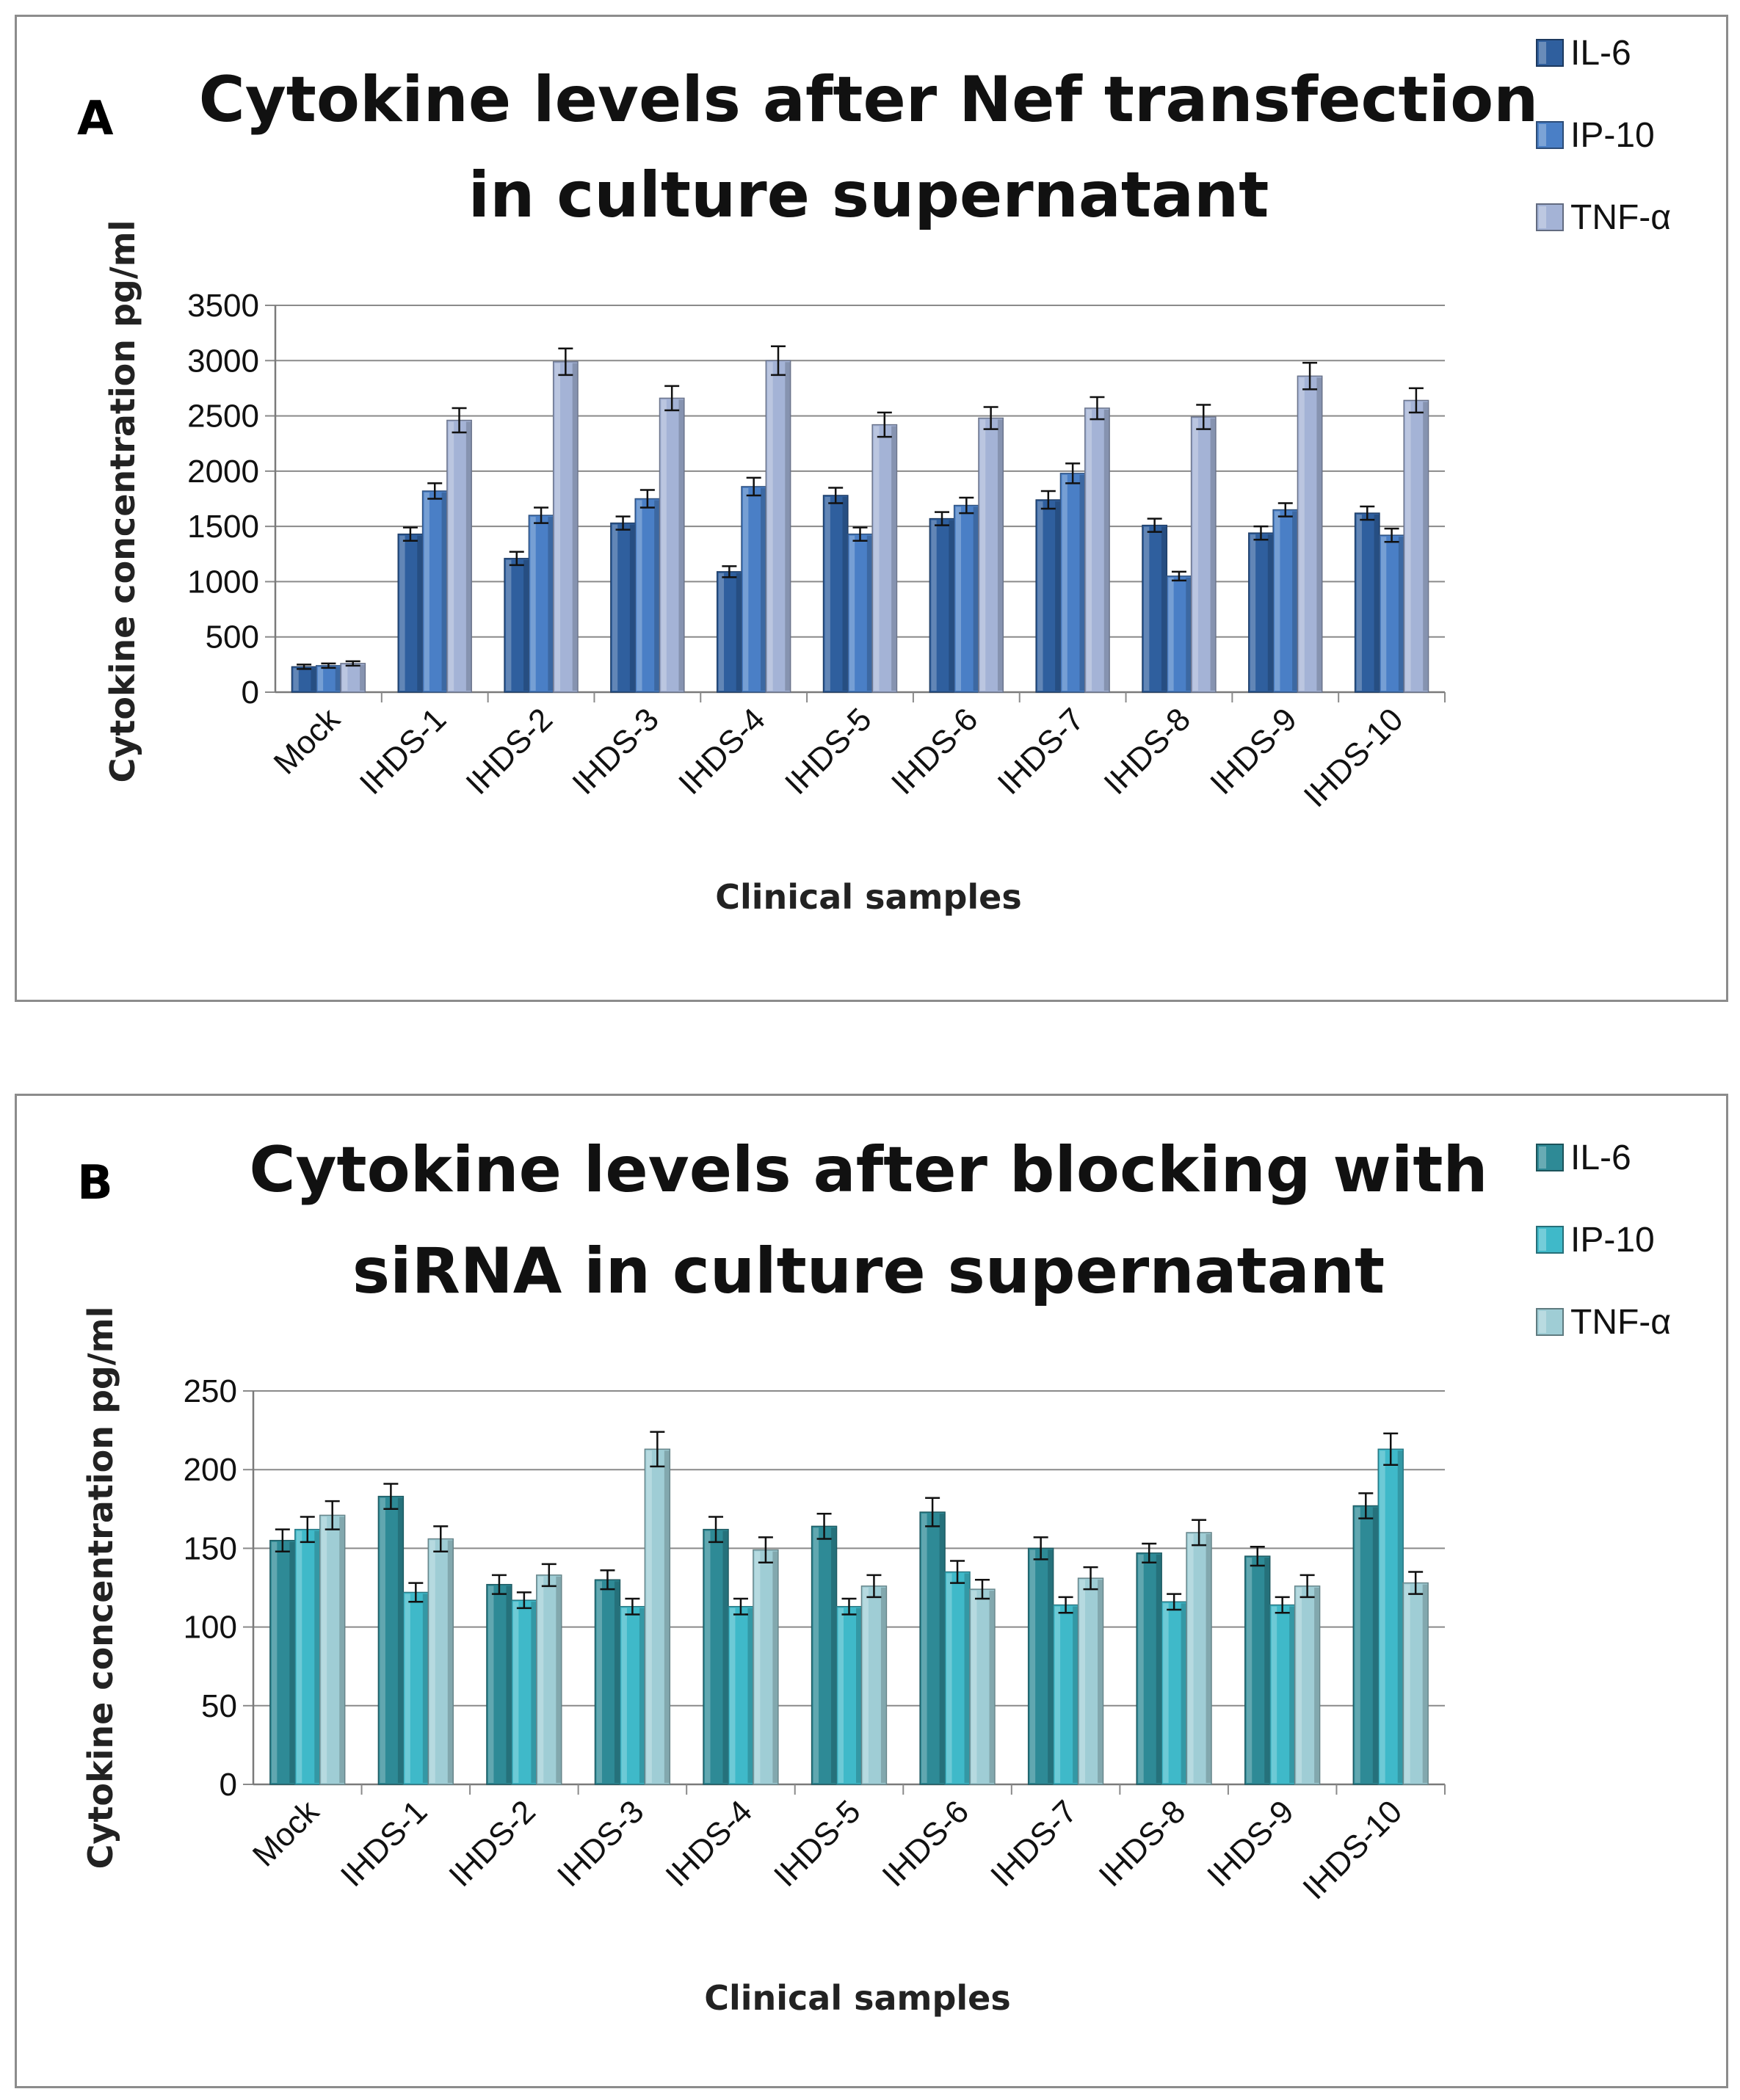  I want to click on y-axis-label: Cytokine concentration pg/ml, so click(100, 1588).